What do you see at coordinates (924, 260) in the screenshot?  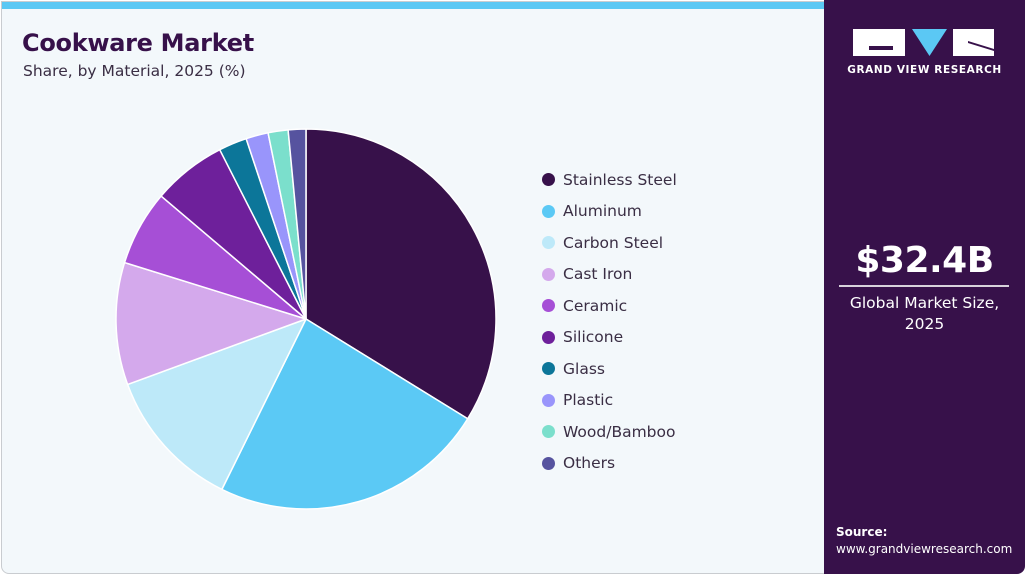 I see `market-size-value: $32.4B` at bounding box center [924, 260].